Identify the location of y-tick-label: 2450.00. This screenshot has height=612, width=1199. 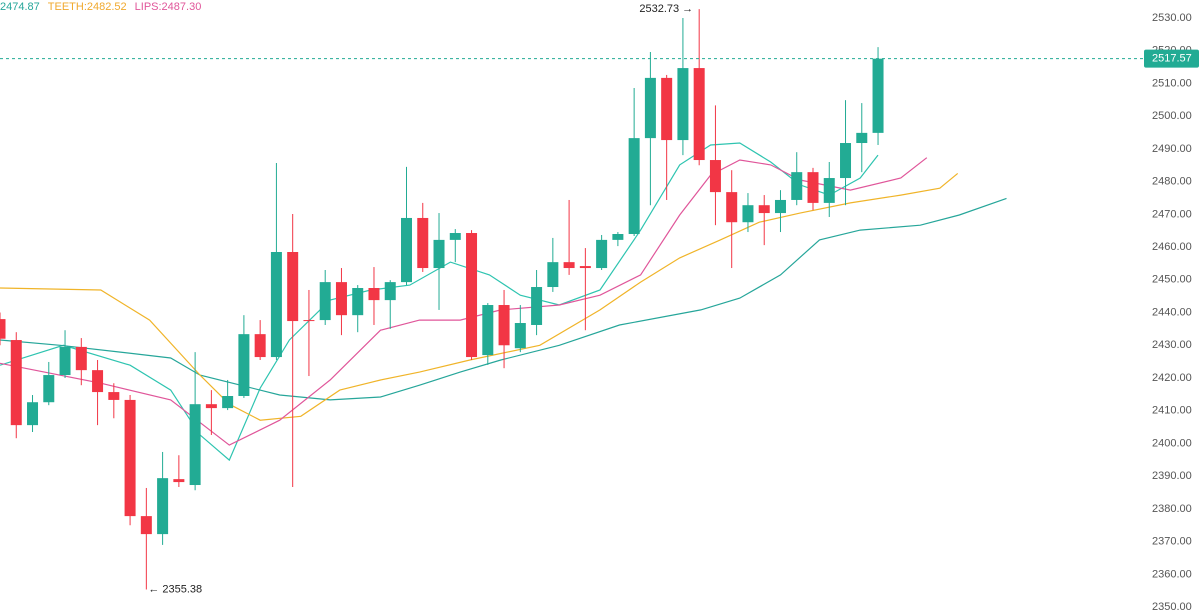
(1172, 280).